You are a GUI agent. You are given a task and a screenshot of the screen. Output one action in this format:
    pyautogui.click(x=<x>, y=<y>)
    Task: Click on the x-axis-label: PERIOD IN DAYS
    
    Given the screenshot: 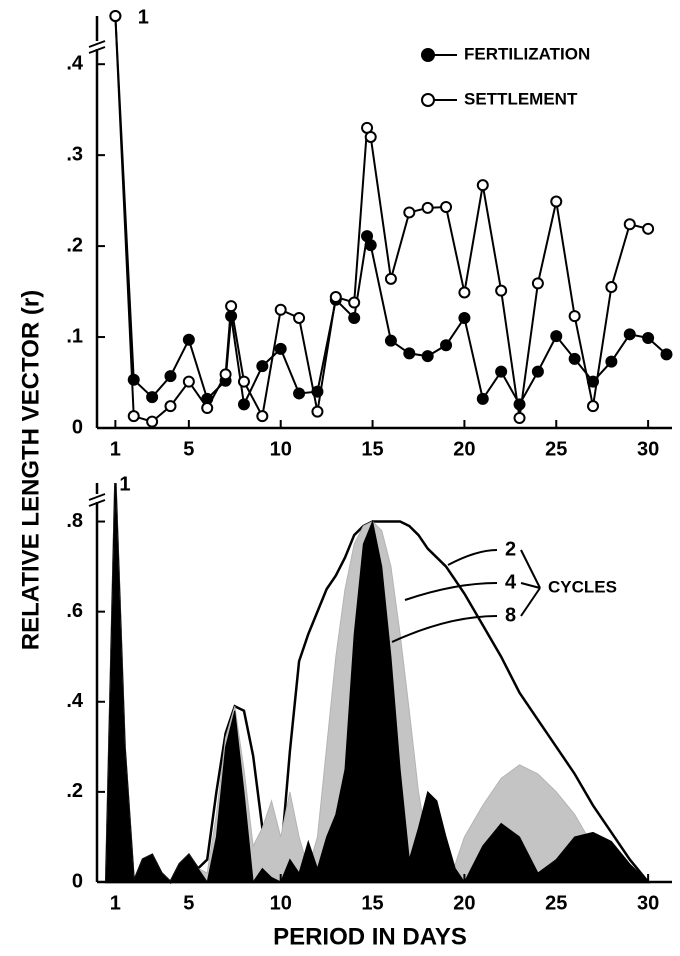 What is the action you would take?
    pyautogui.click(x=370, y=936)
    